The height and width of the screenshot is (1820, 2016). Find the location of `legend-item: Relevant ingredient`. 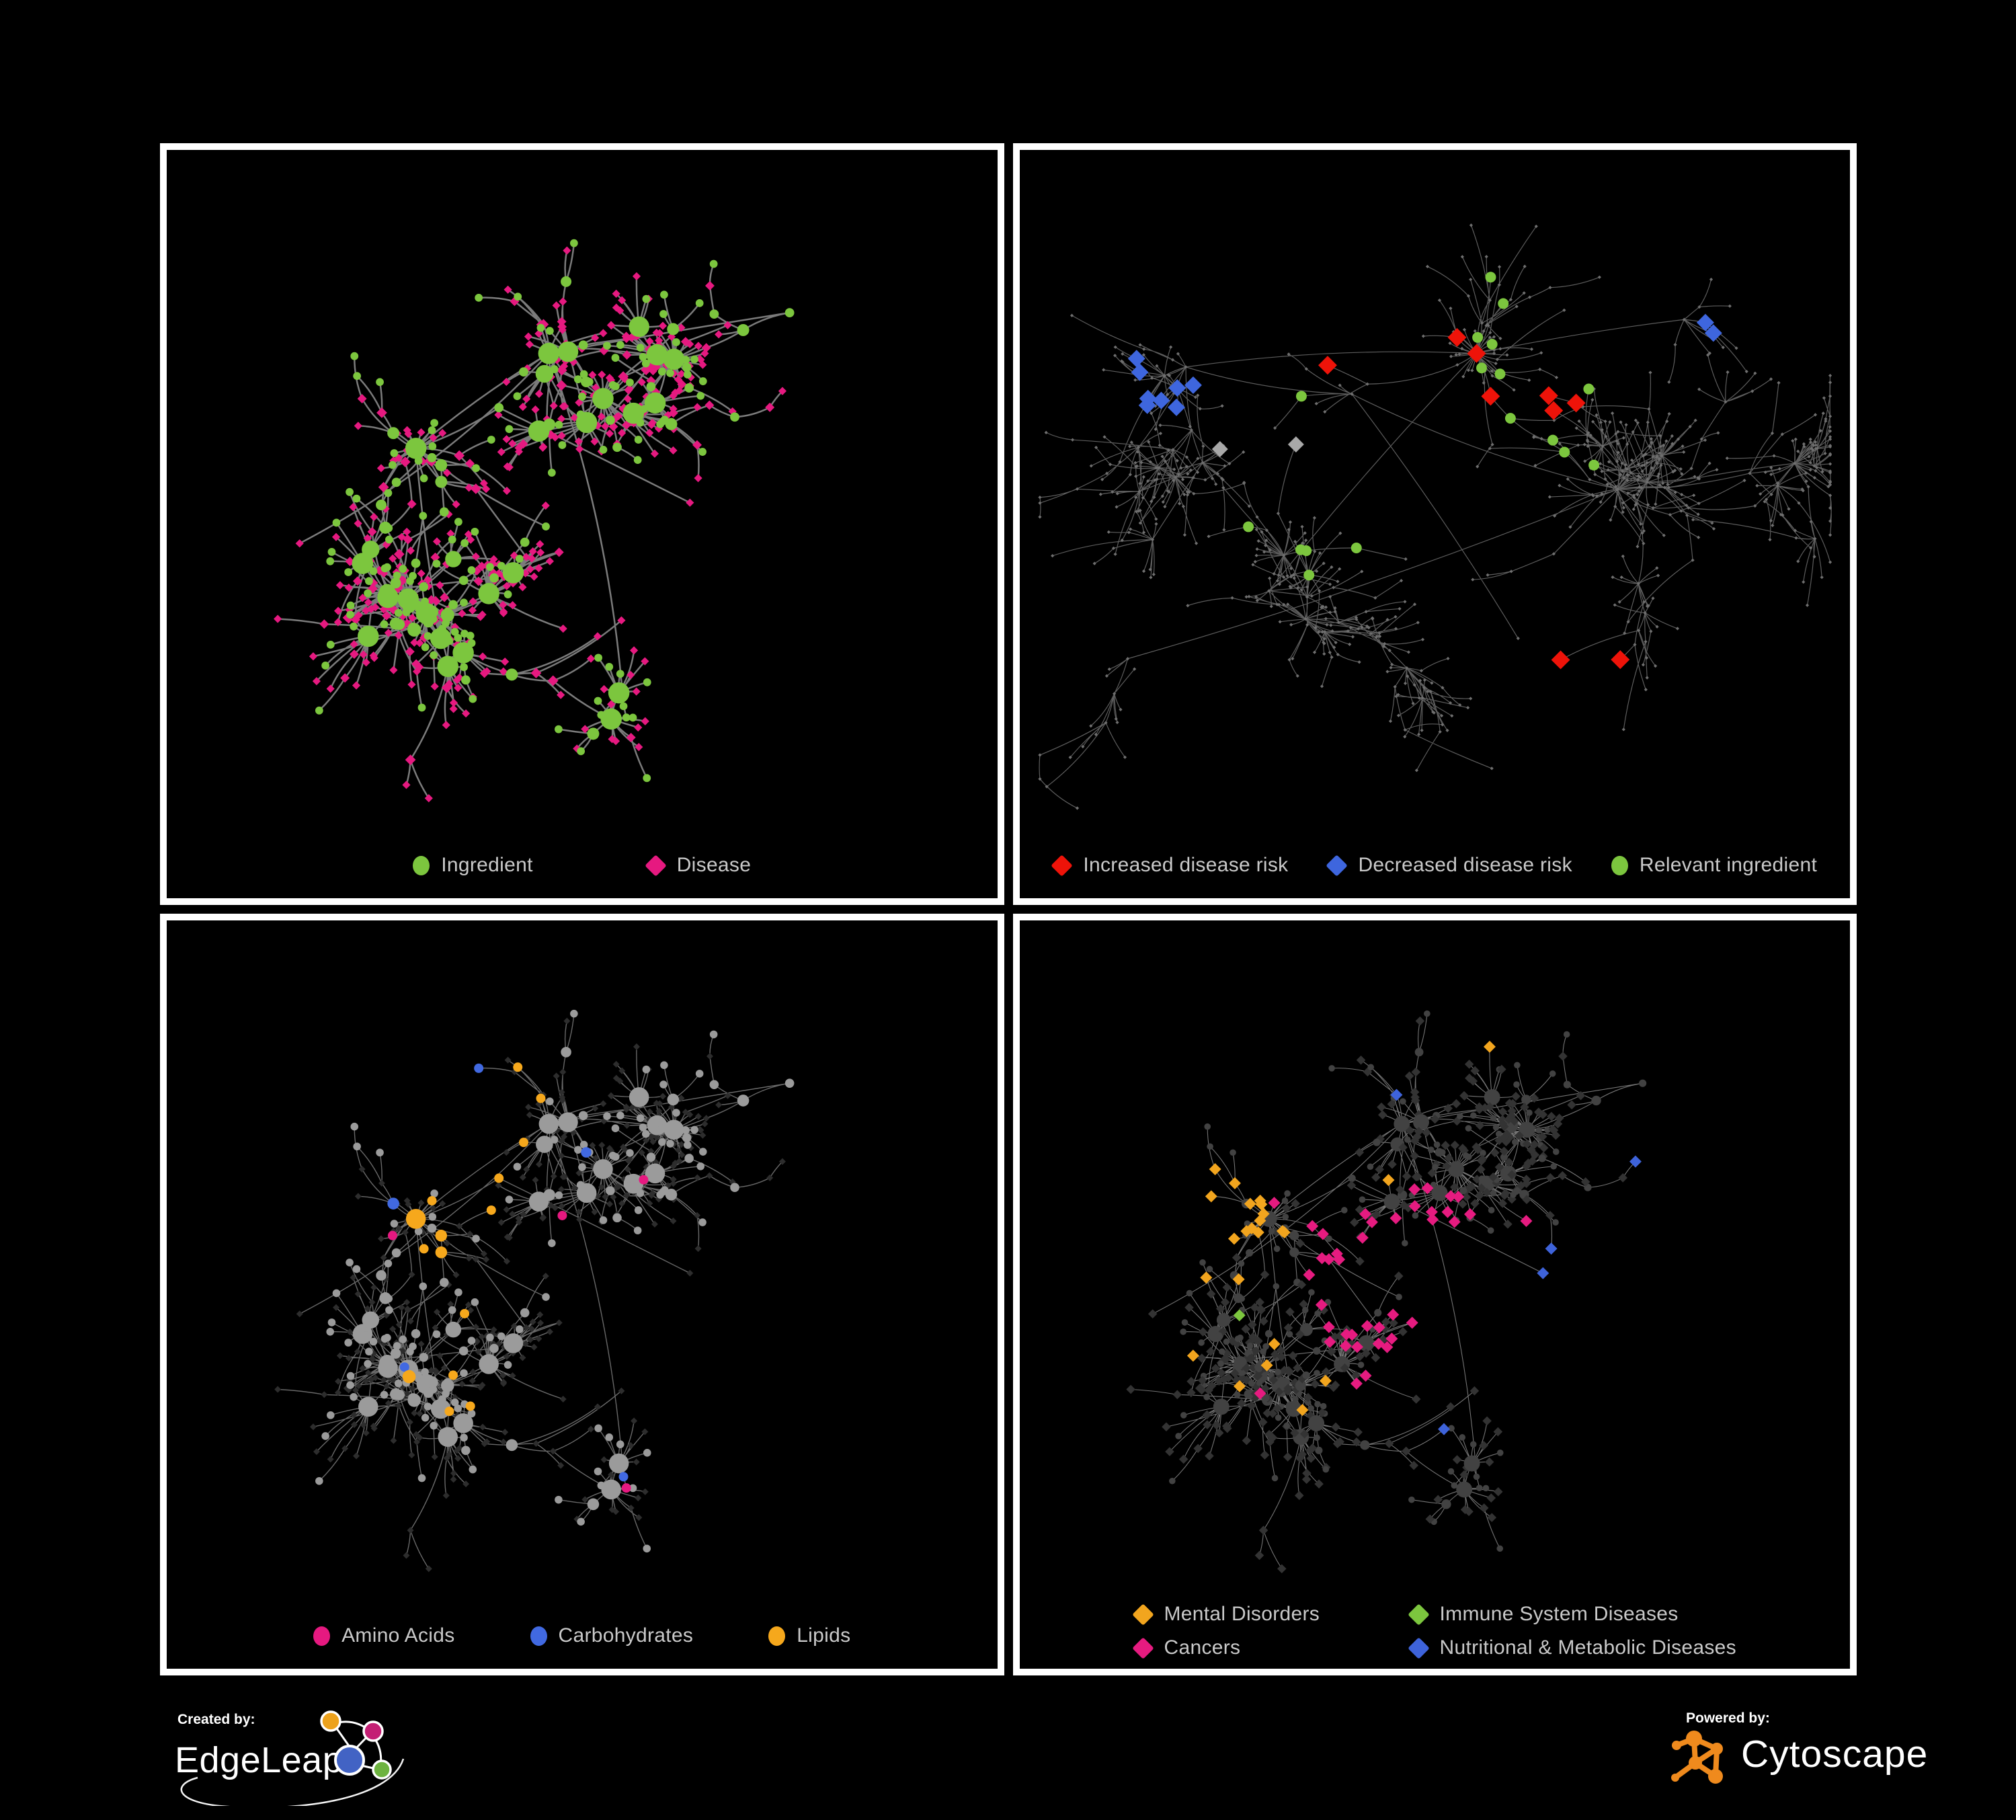

legend-item: Relevant ingredient is located at coordinates (1714, 865).